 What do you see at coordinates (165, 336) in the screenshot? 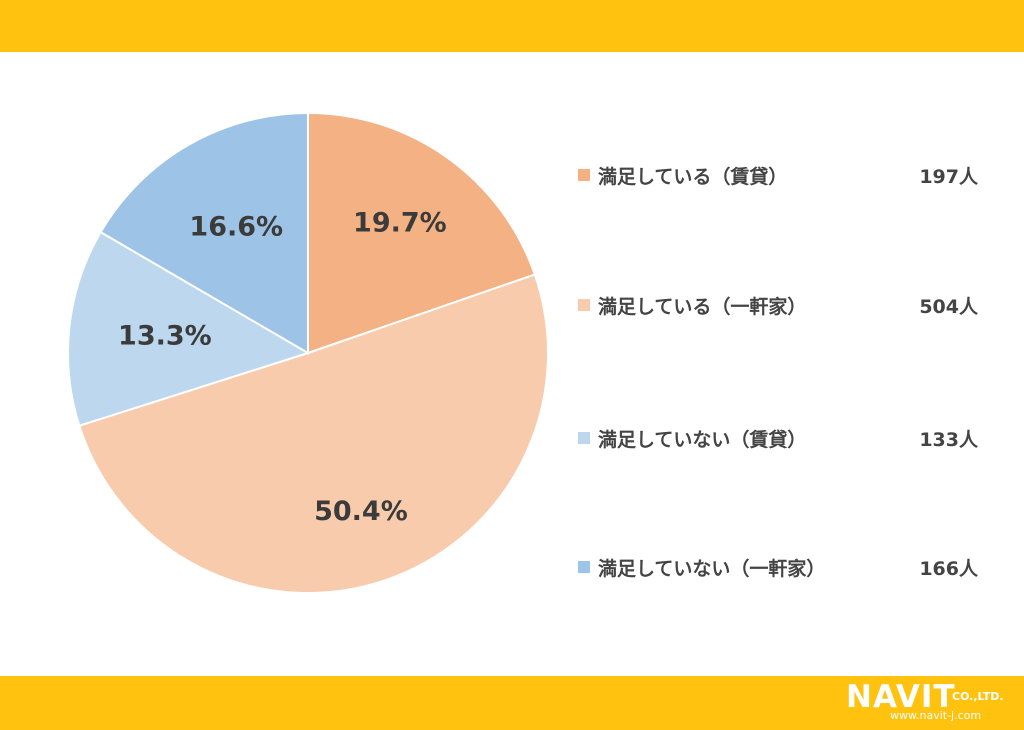
I see `slice-percent-label: 13.3%` at bounding box center [165, 336].